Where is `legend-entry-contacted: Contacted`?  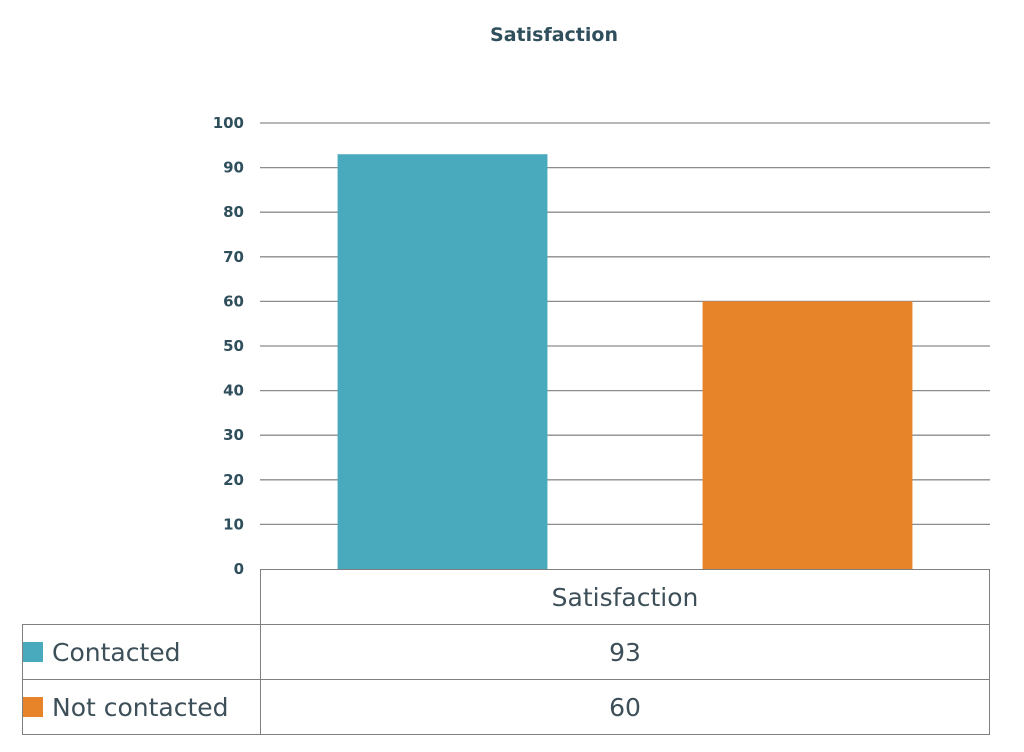 legend-entry-contacted: Contacted is located at coordinates (141, 652).